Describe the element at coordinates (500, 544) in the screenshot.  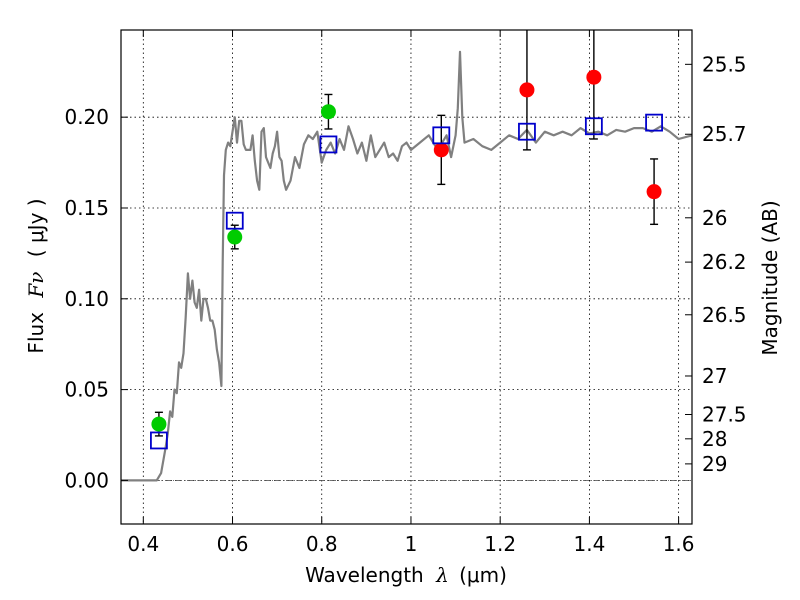
I see `x-tick-label: 1.2` at that location.